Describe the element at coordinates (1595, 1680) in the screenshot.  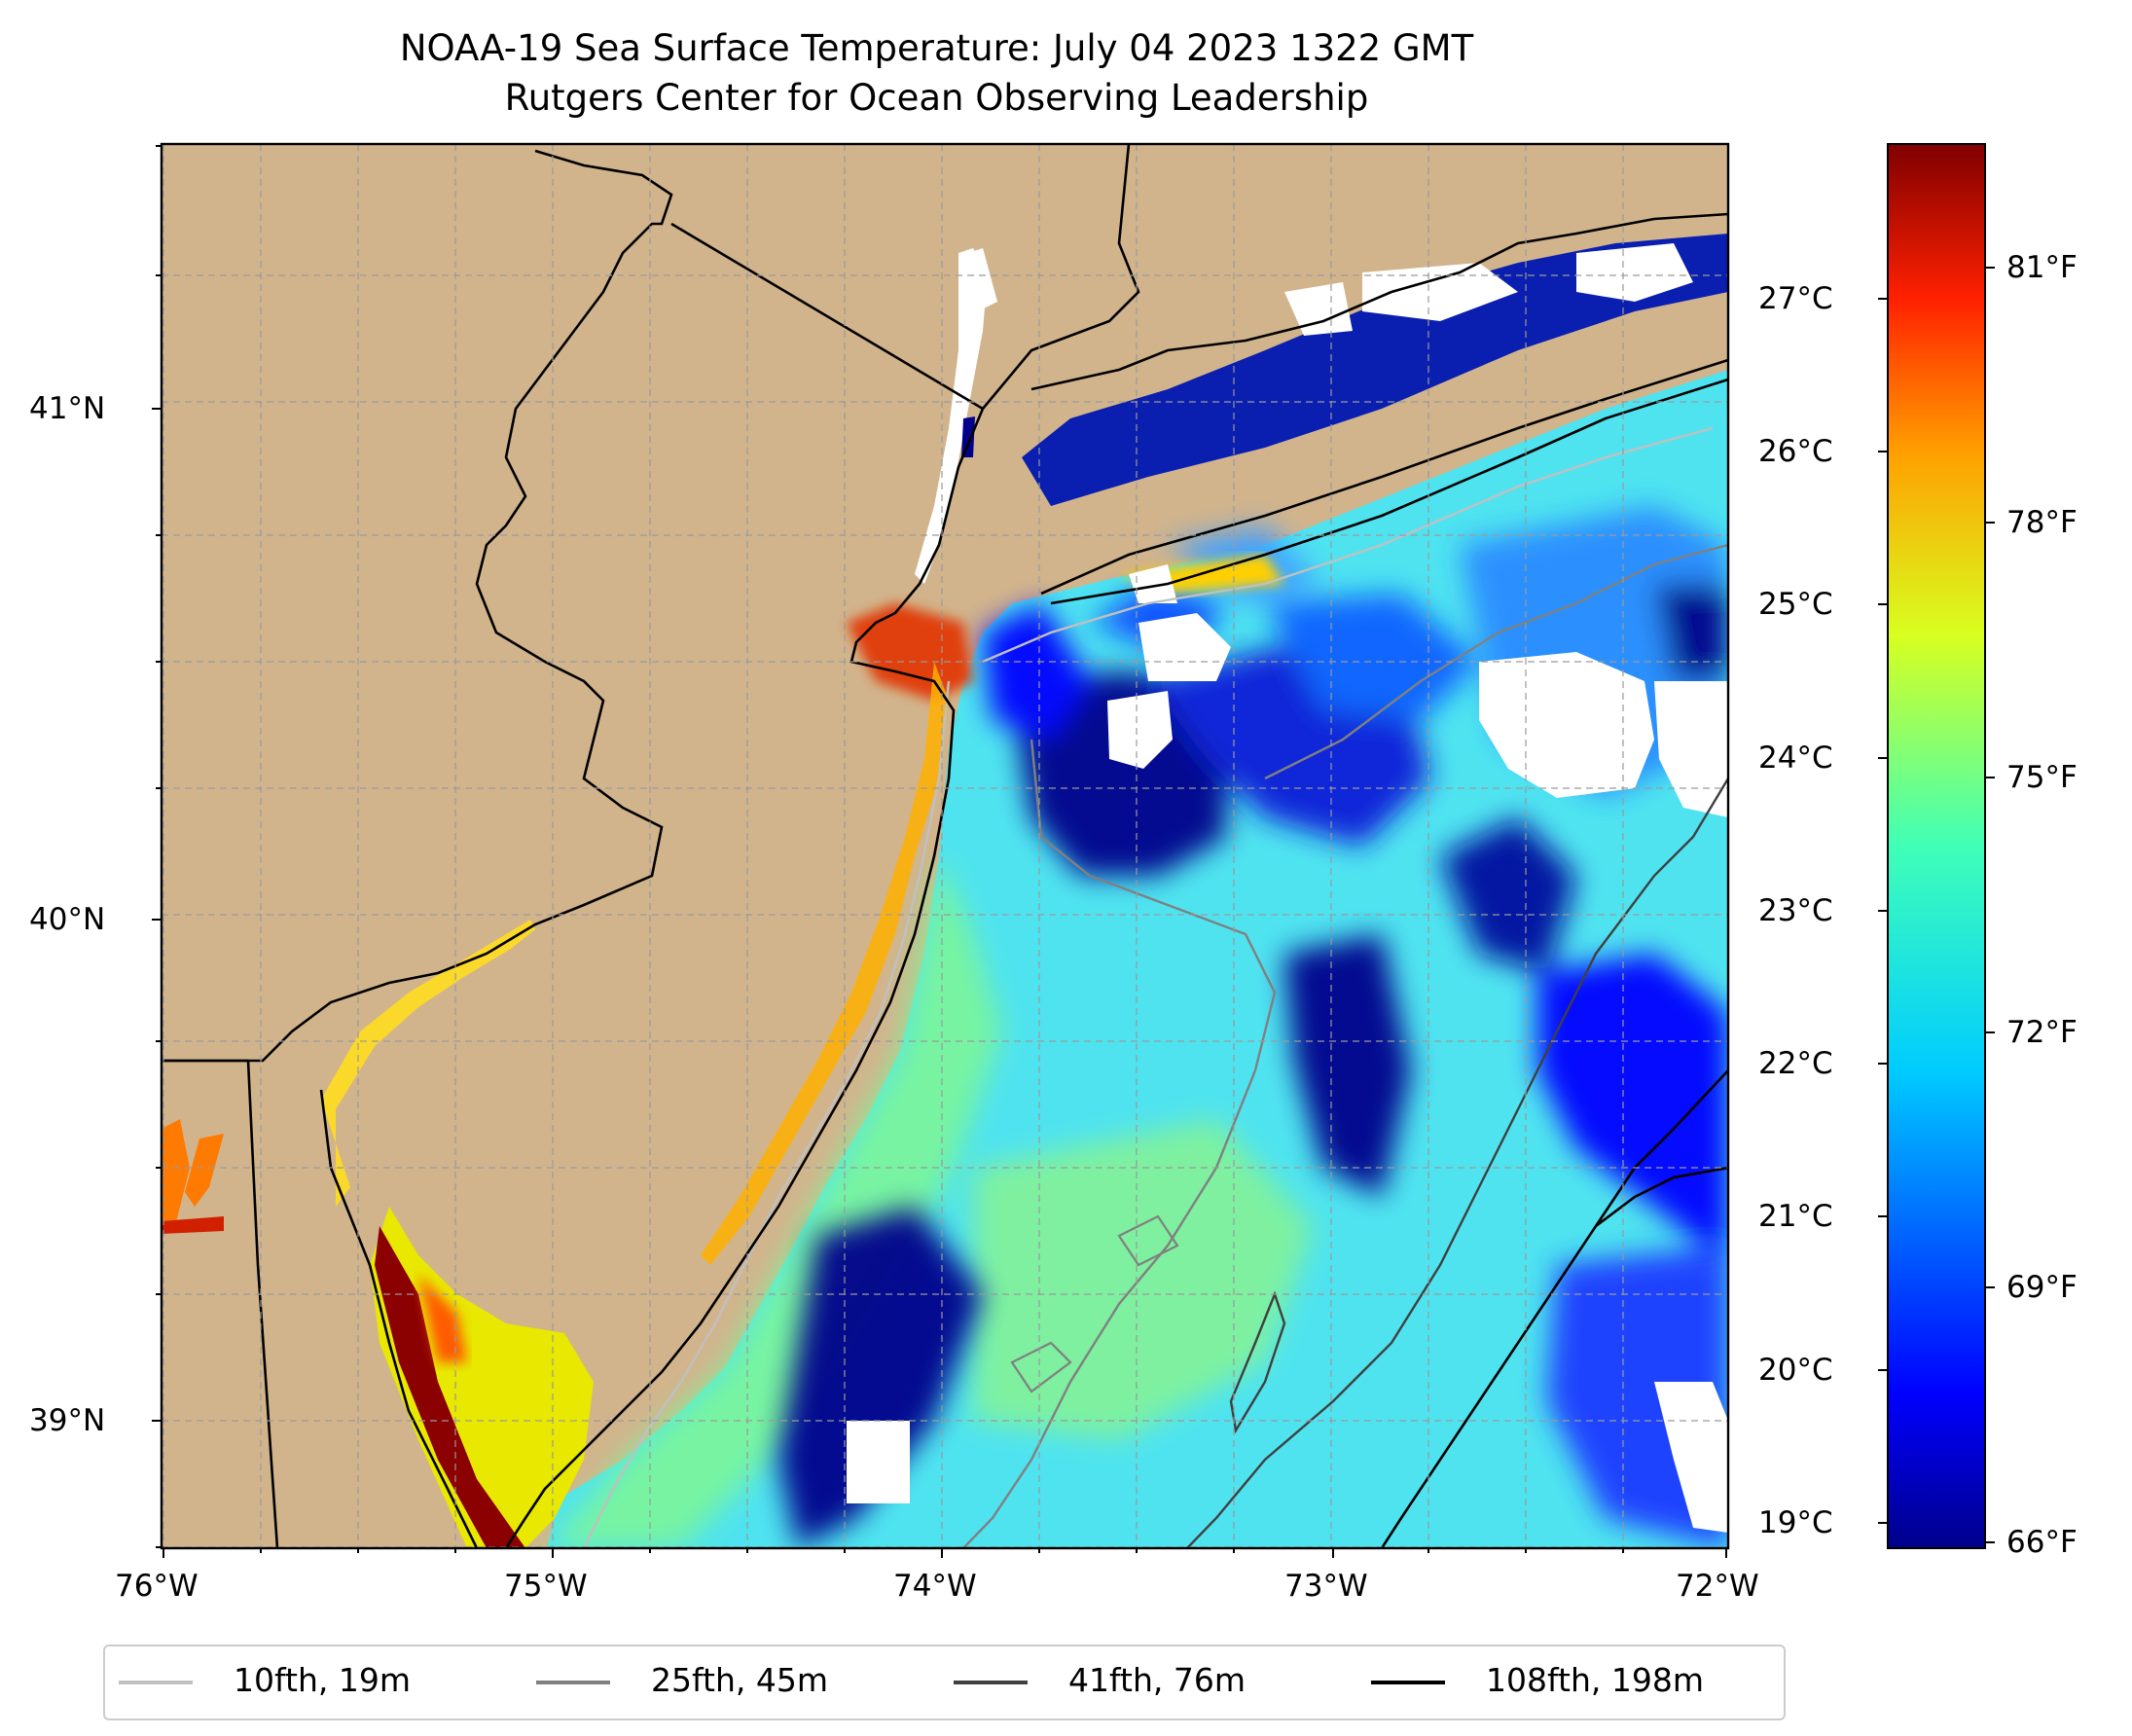
I see `legend-label: 108fth, 198m` at that location.